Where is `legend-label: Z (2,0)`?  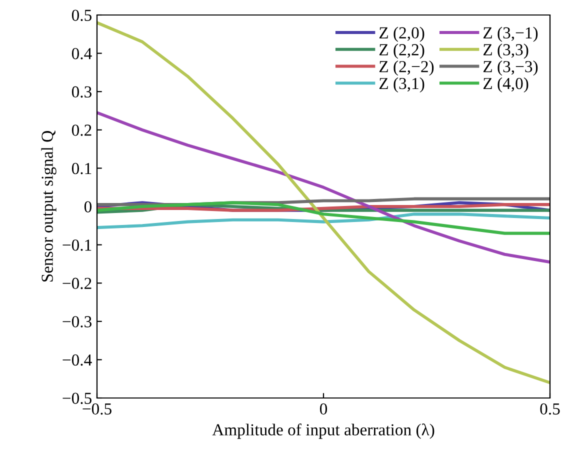 legend-label: Z (2,0) is located at coordinates (401, 34).